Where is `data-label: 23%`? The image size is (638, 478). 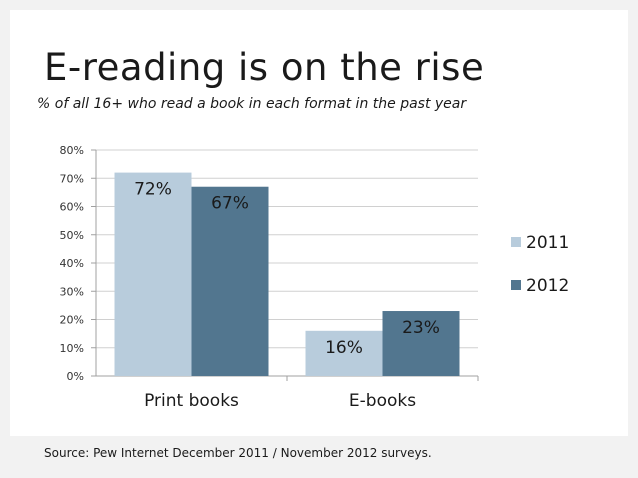 data-label: 23% is located at coordinates (421, 328).